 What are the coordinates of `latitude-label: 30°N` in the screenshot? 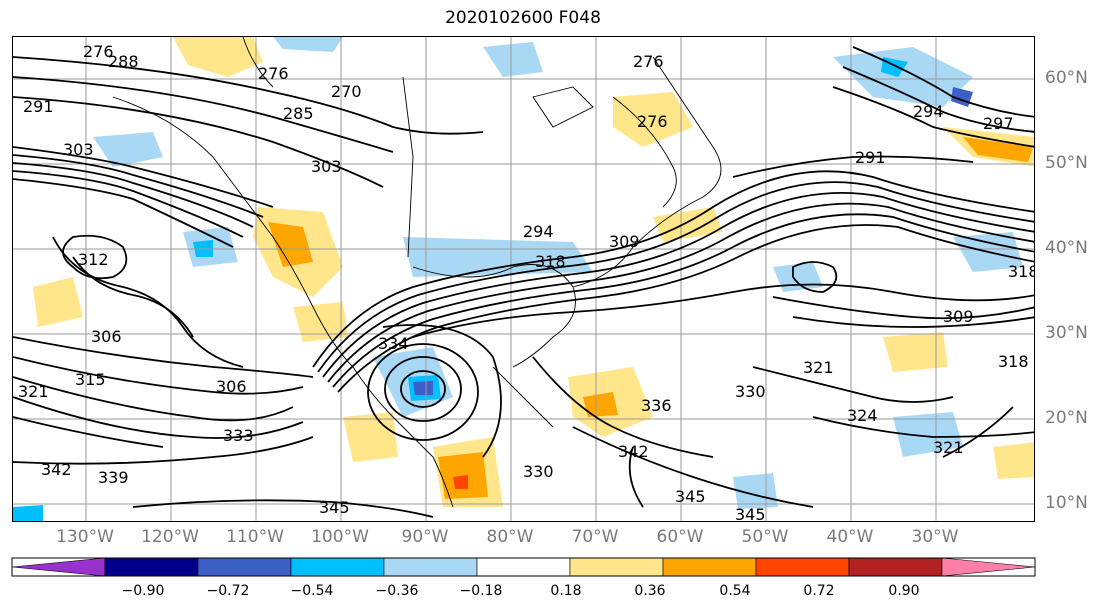 It's located at (1066, 333).